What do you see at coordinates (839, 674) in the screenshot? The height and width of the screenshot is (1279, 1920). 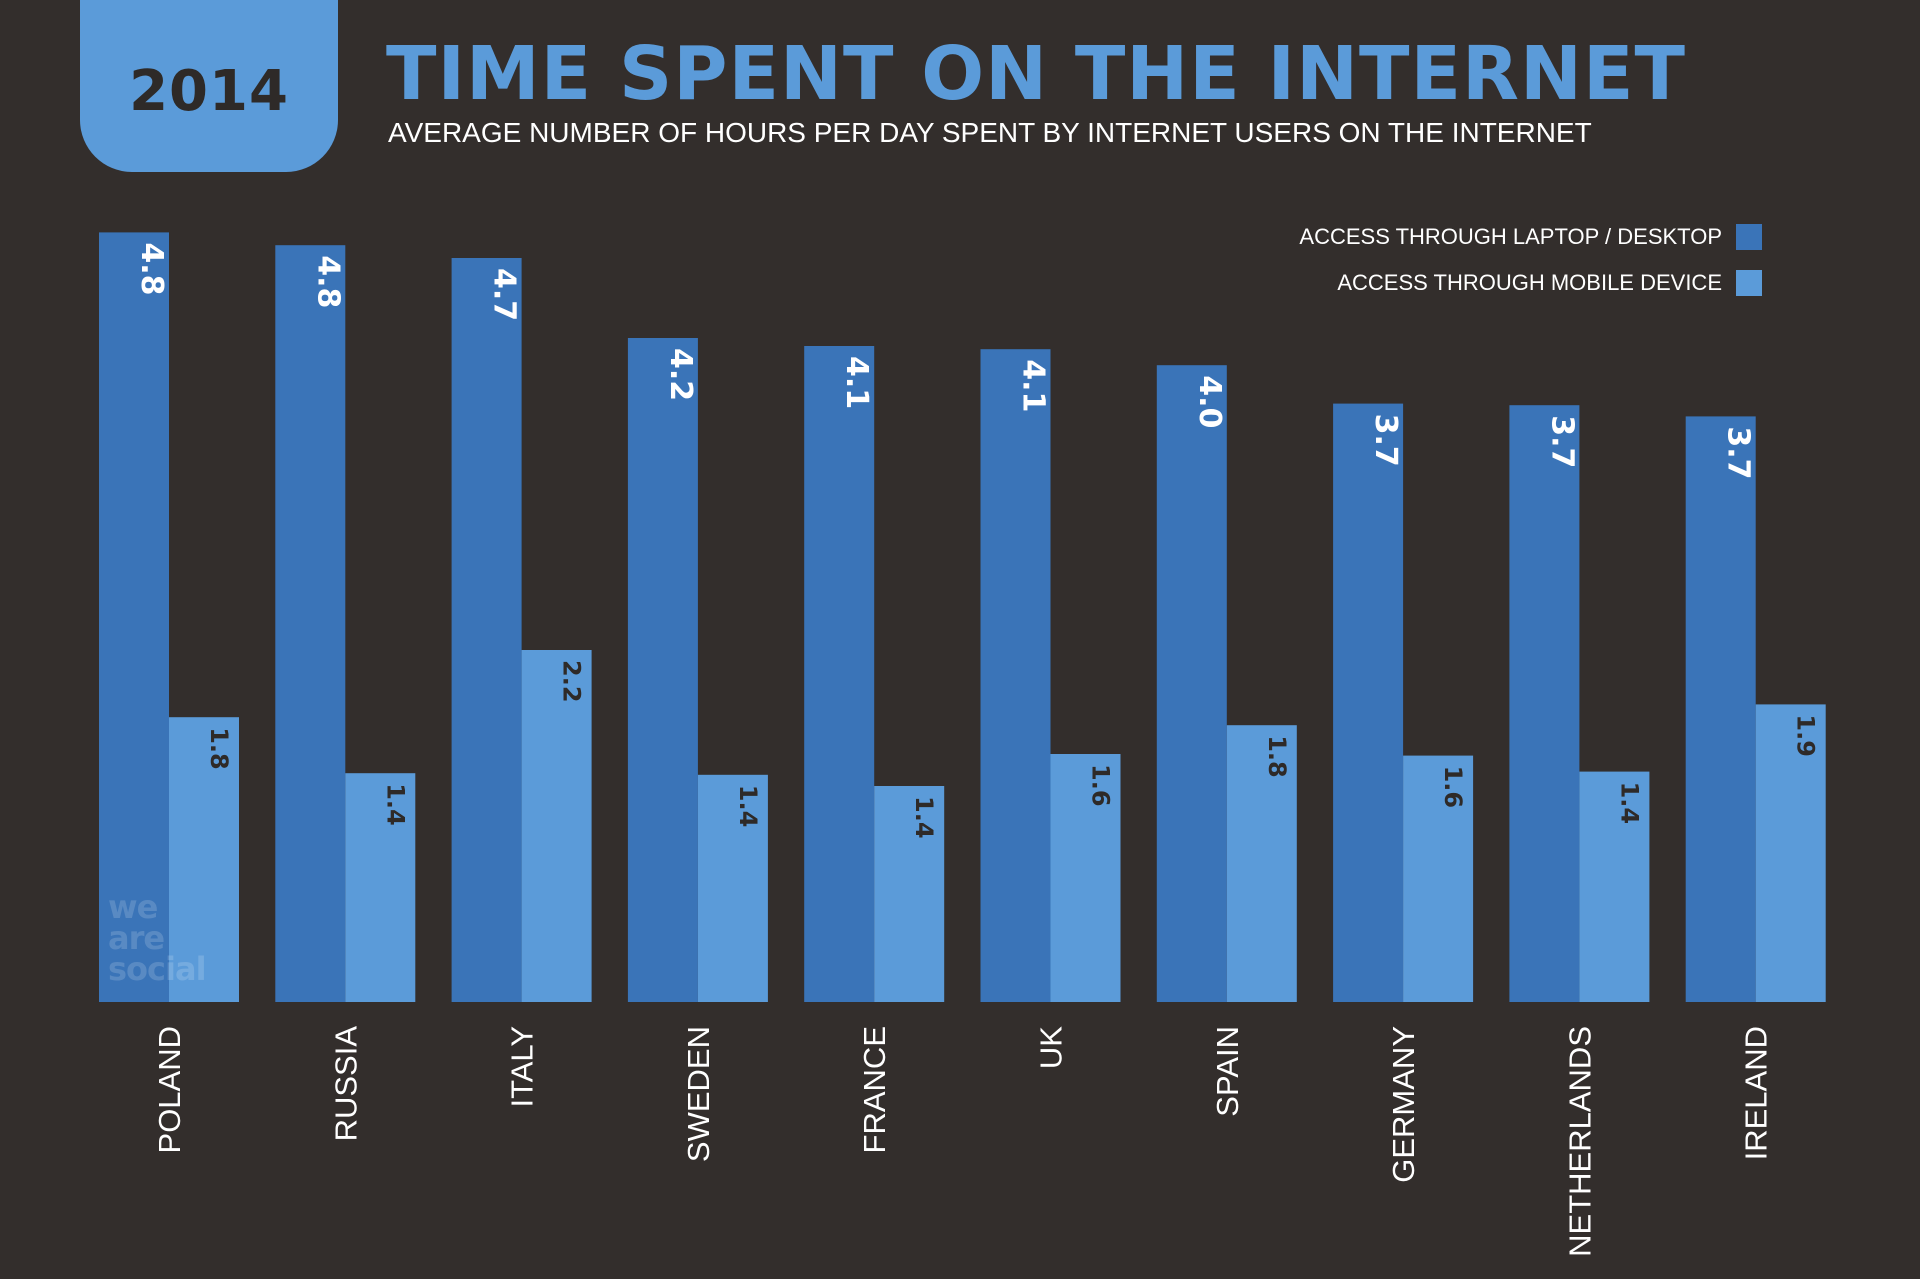 I see `bar-desktop-france` at bounding box center [839, 674].